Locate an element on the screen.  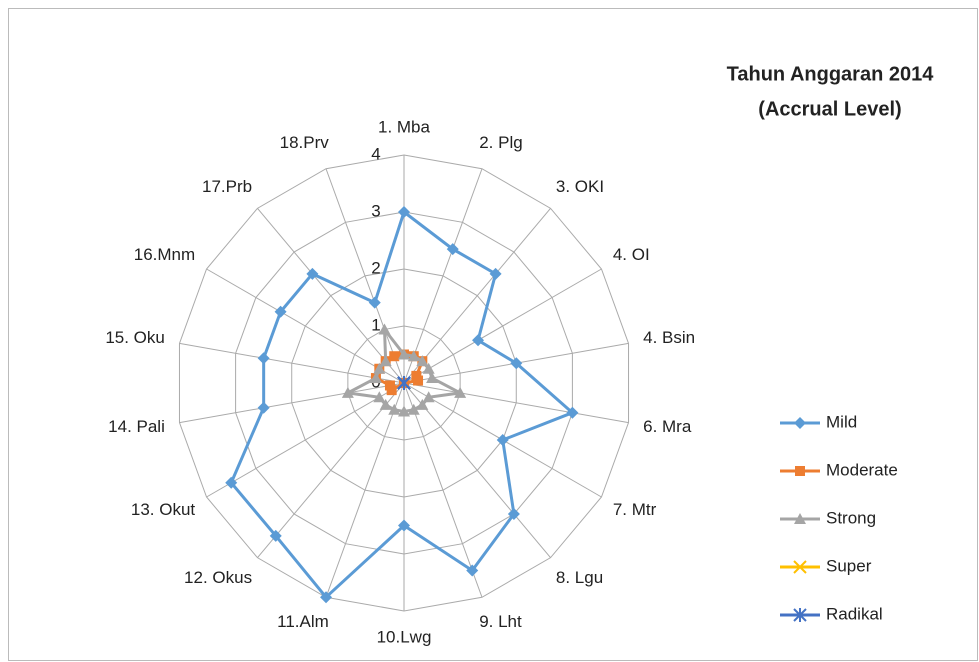
r-tick-label: 1 is located at coordinates (375, 324).